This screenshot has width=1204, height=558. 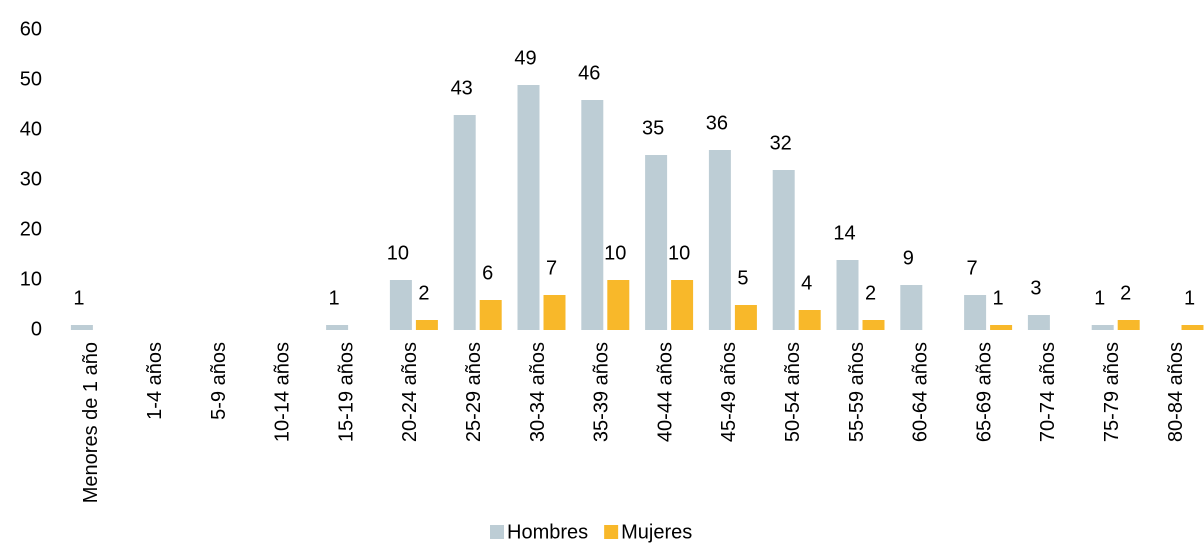 I want to click on x-tick-label: 10-14 años, so click(x=283, y=392).